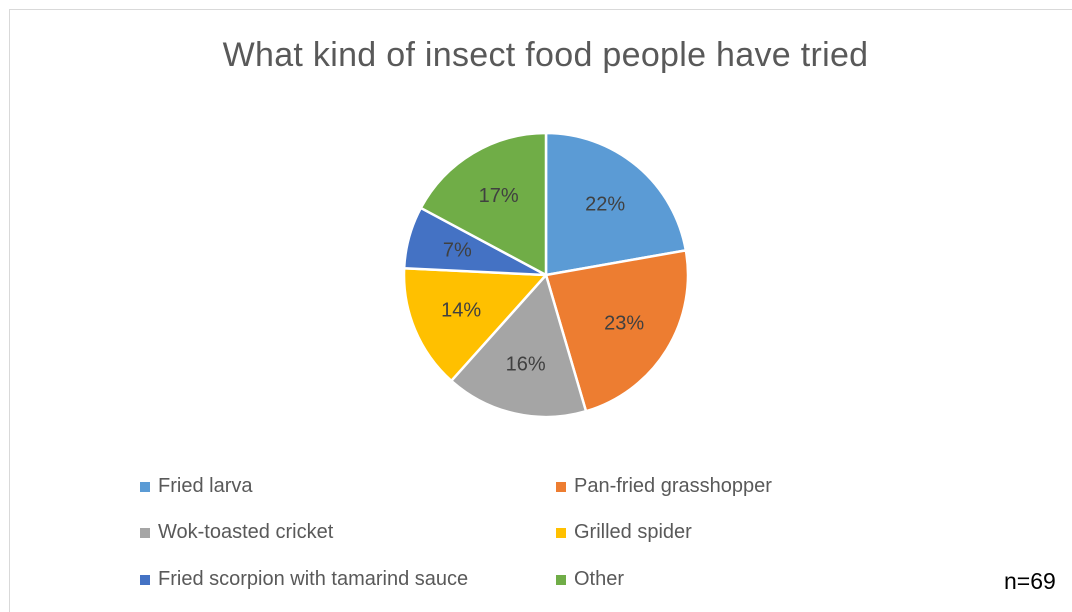  Describe the element at coordinates (1030, 581) in the screenshot. I see `sample-size-note: n=69` at that location.